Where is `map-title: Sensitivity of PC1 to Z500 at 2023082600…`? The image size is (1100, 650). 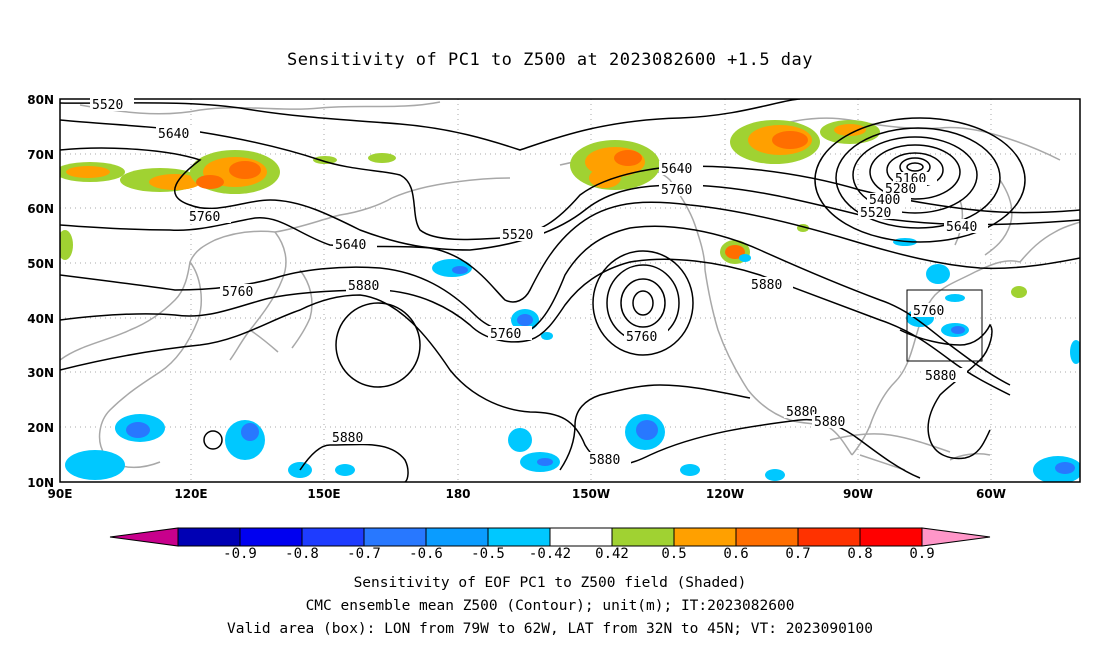
map-title: Sensitivity of PC1 to Z500 at 2023082600… is located at coordinates (549, 60).